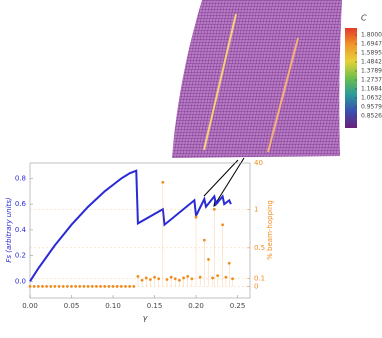  I want to click on colorbar-tick-label: 1.6947, so click(371, 44).